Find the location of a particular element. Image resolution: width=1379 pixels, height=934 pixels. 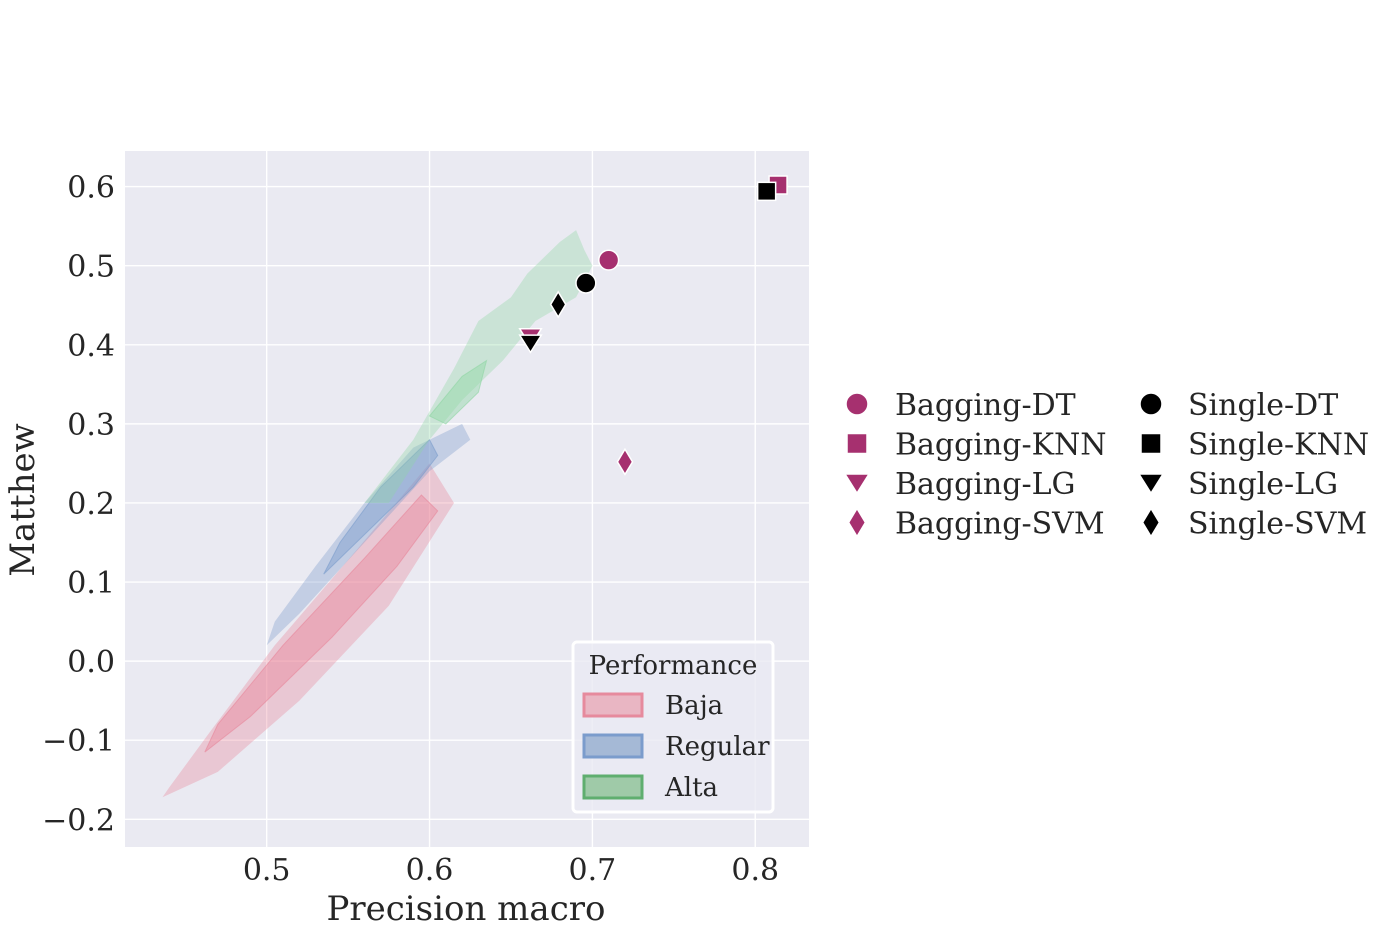

legend-label-single-lg: Single-LG is located at coordinates (1263, 484).